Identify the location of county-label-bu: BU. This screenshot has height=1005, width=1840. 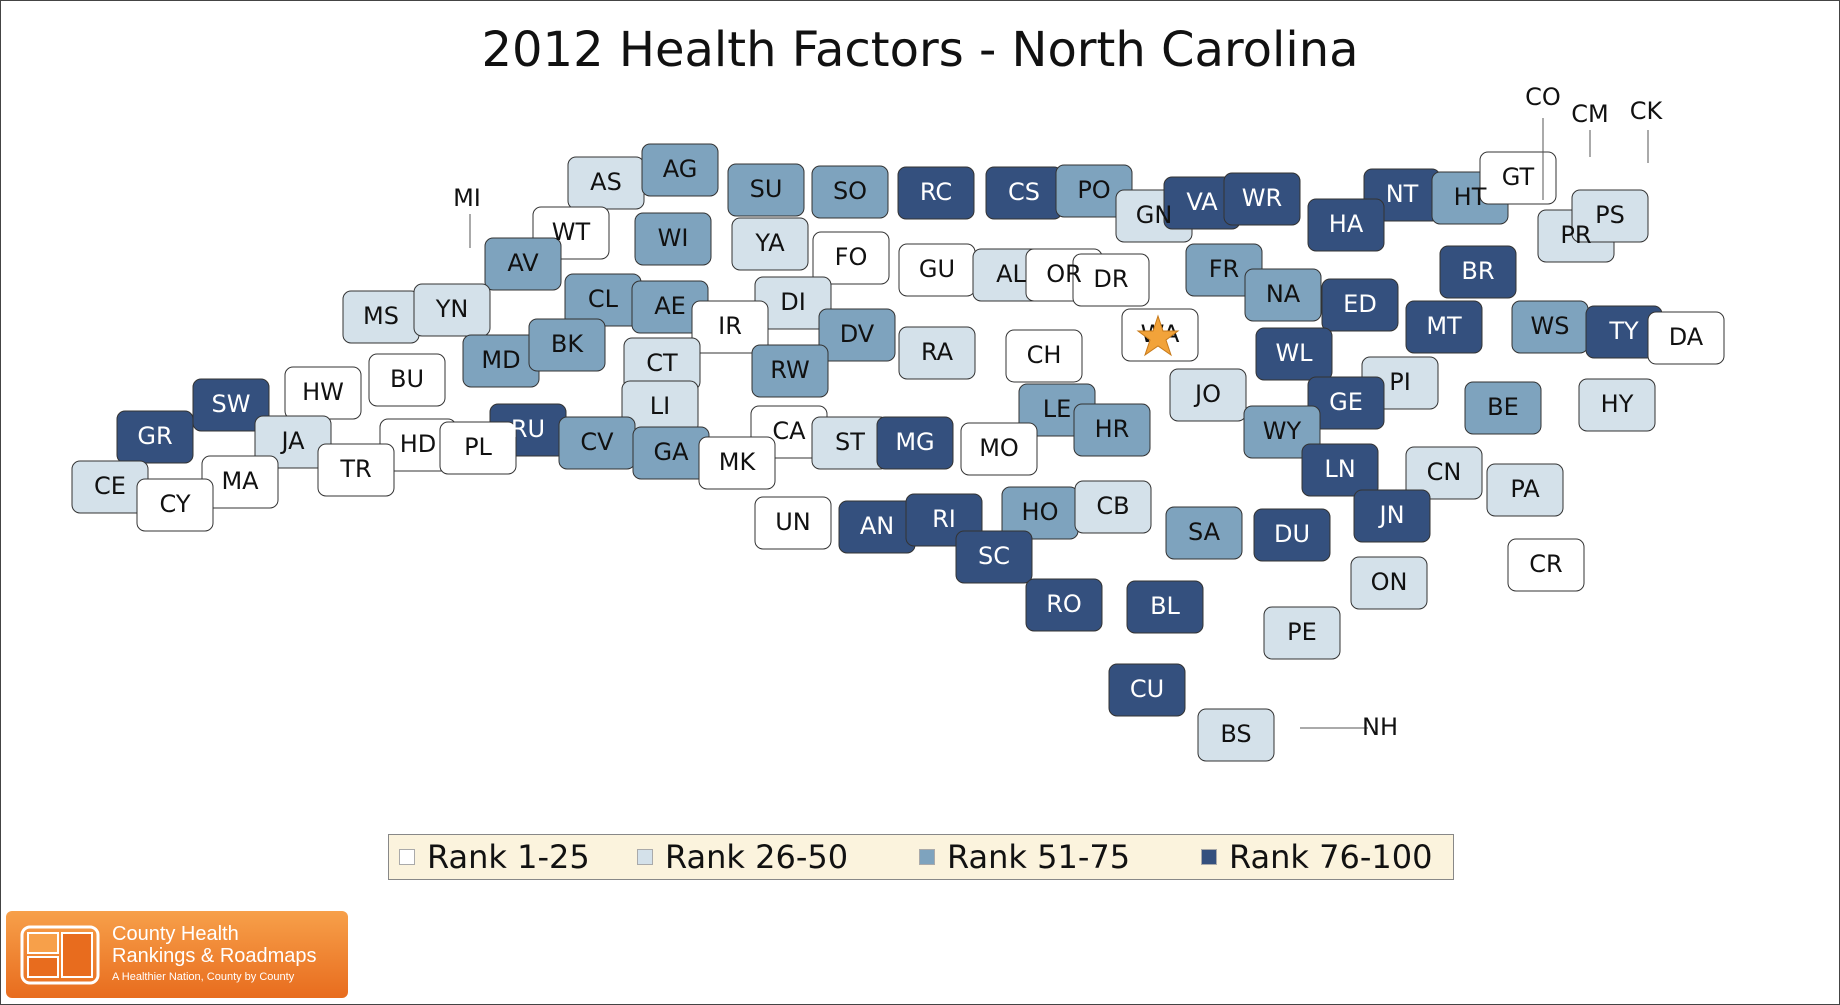
(407, 379).